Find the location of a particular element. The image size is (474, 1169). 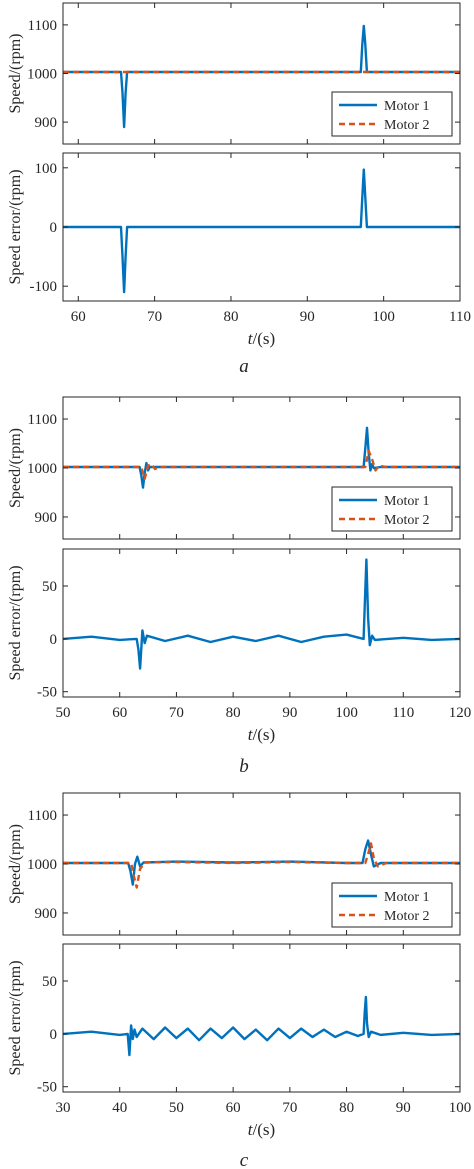

x-tick-label: 30 is located at coordinates (63, 1108).